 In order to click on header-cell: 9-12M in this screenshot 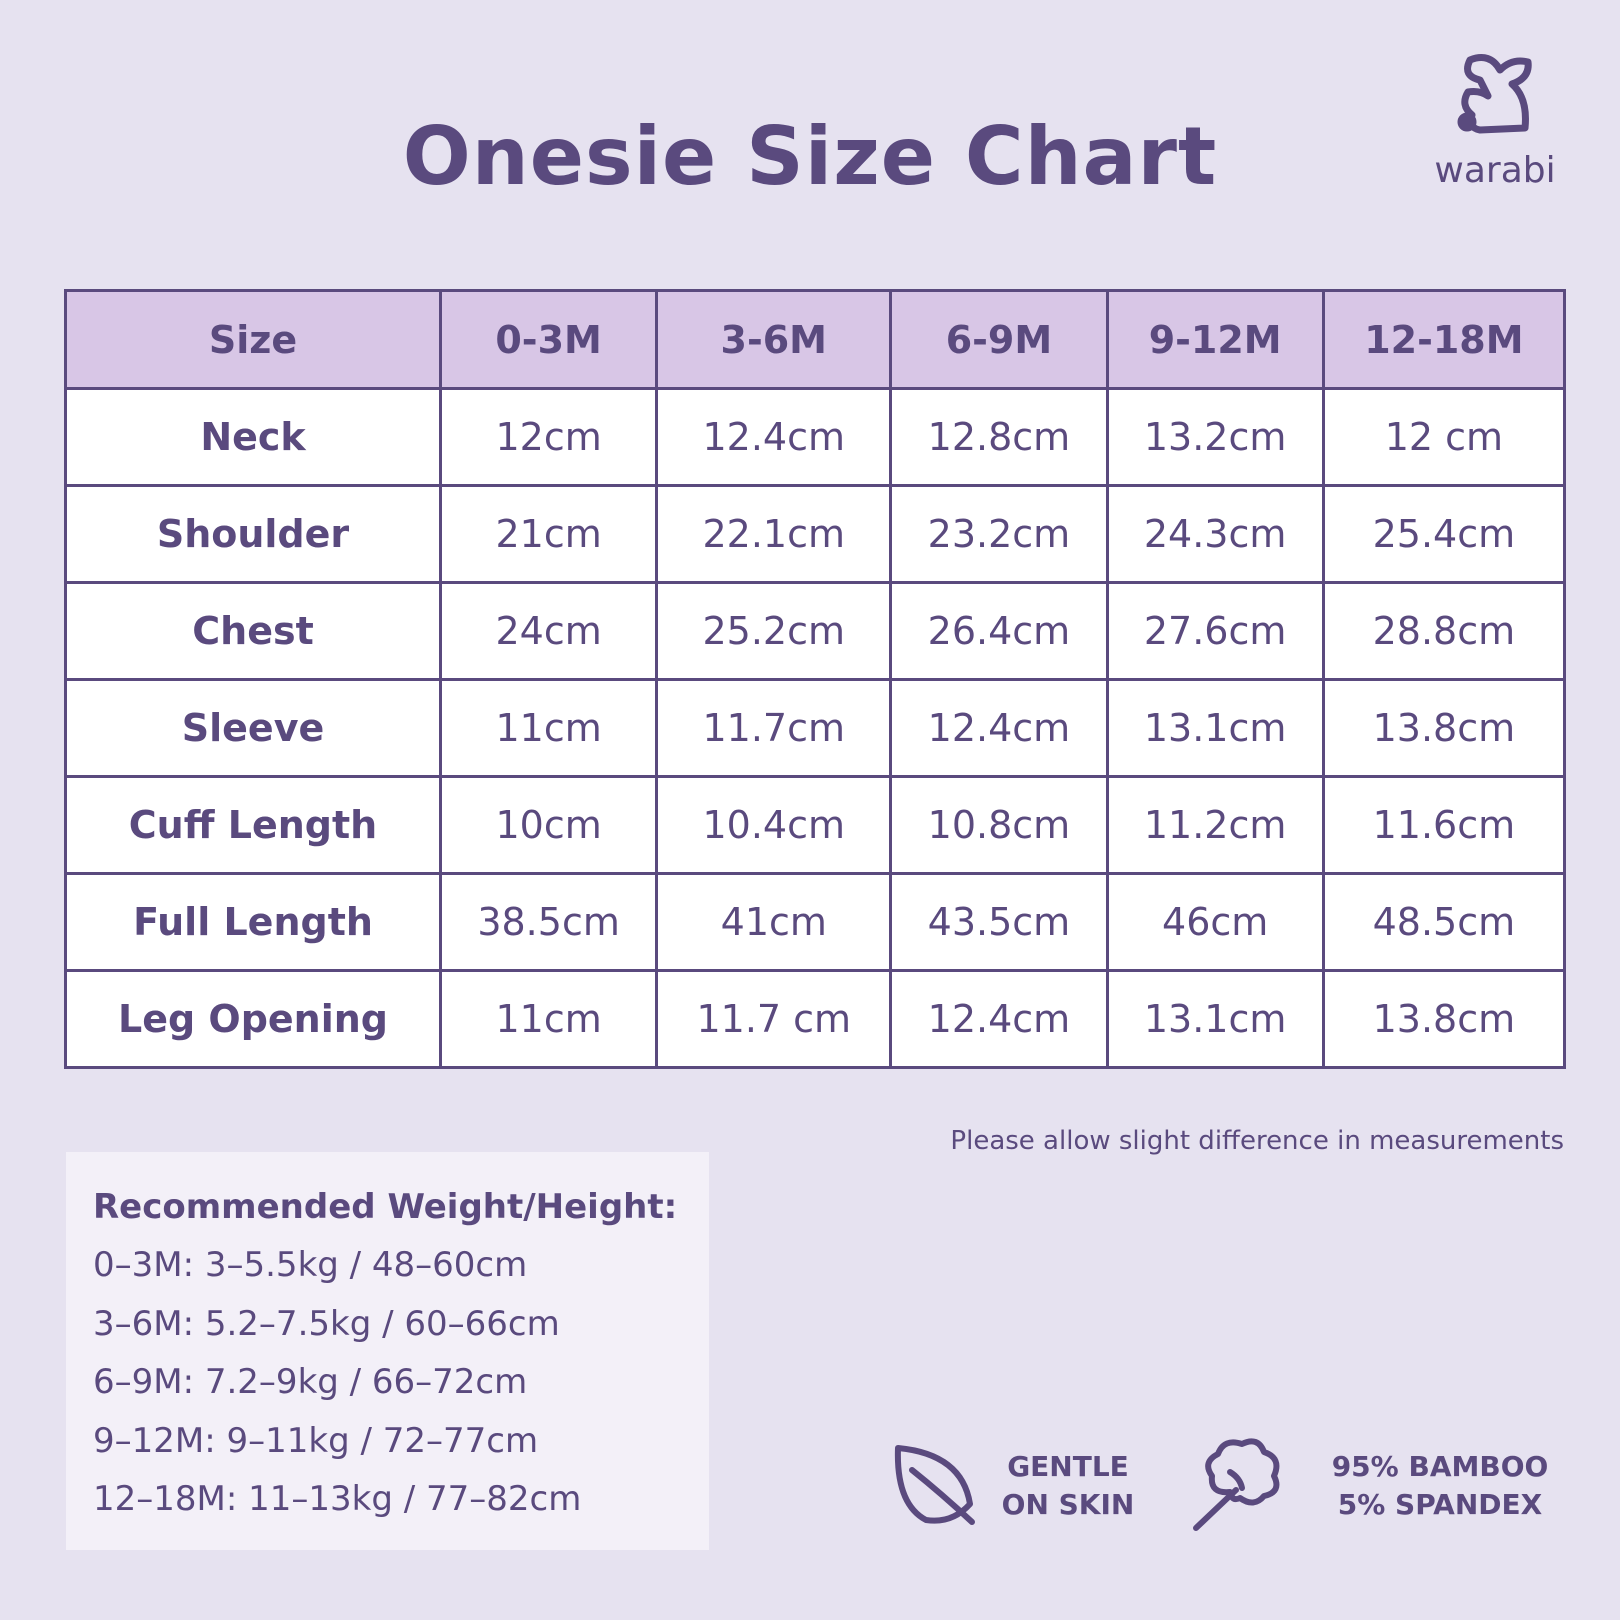, I will do `click(1215, 339)`.